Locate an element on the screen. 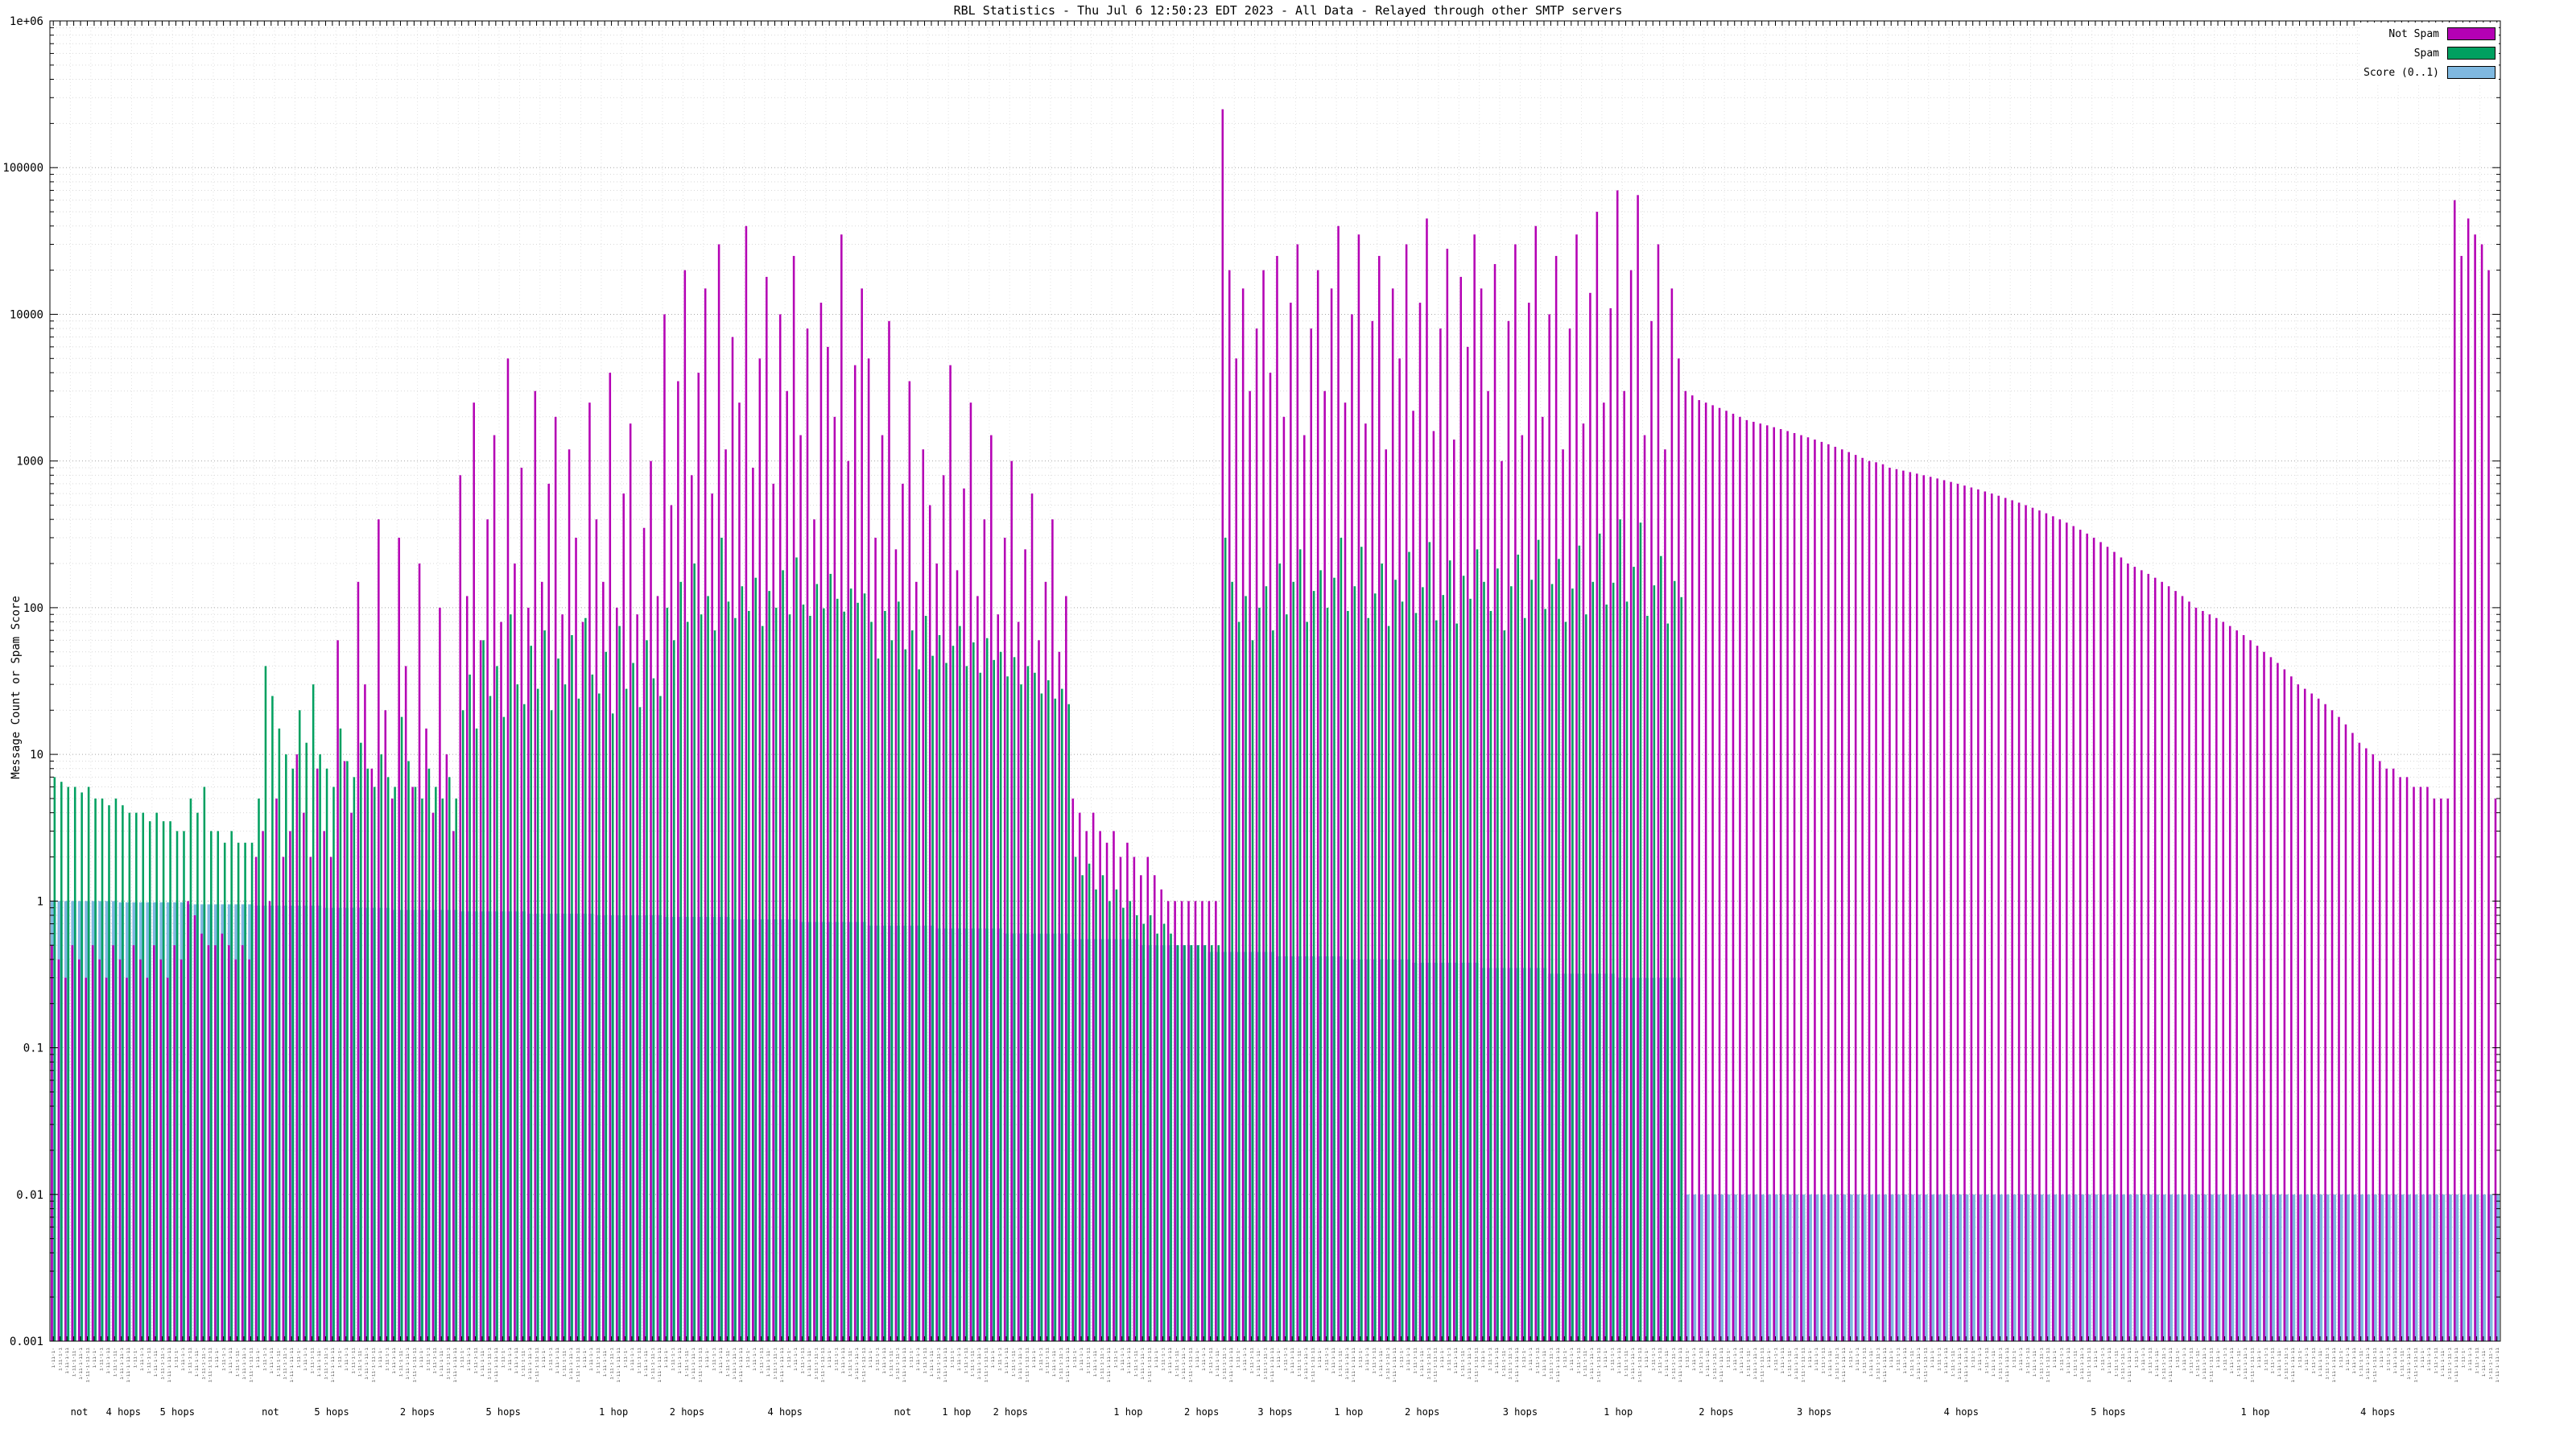 This screenshot has height=1449, width=2576. legend-swatch-spam is located at coordinates (2471, 53).